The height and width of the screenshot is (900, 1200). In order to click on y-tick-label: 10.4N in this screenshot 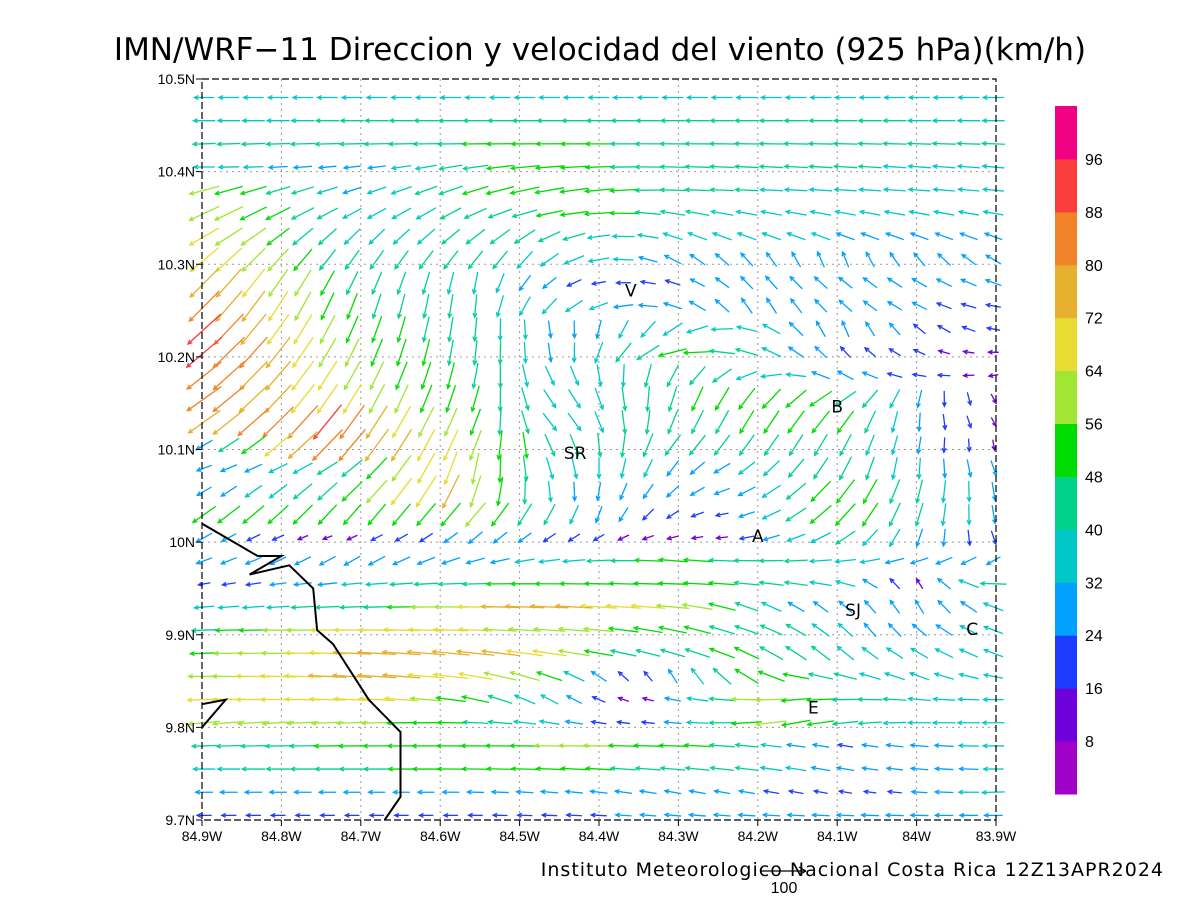, I will do `click(176, 172)`.